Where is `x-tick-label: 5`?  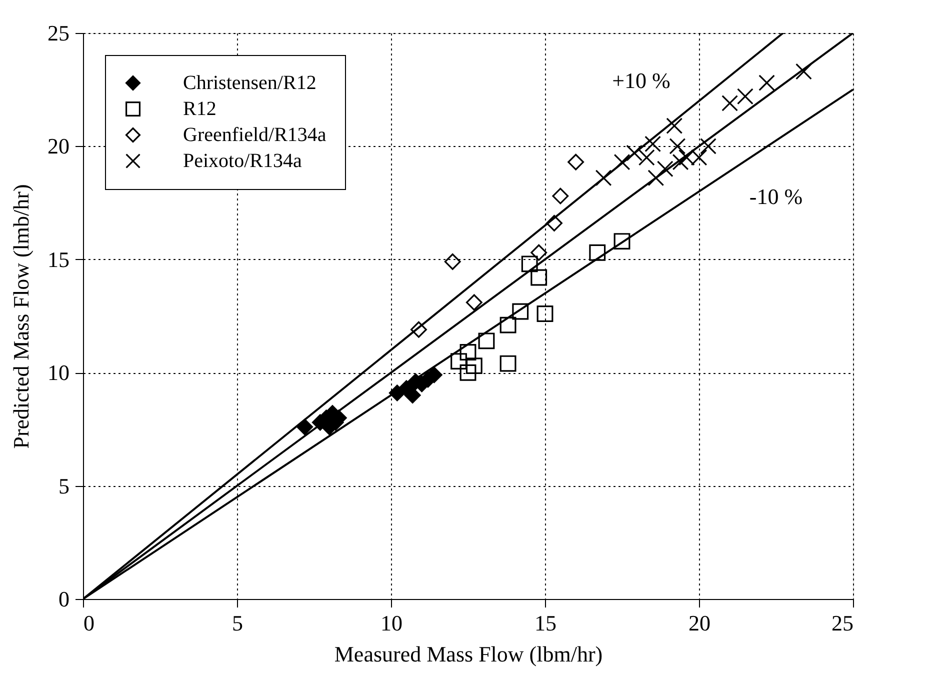 x-tick-label: 5 is located at coordinates (237, 623).